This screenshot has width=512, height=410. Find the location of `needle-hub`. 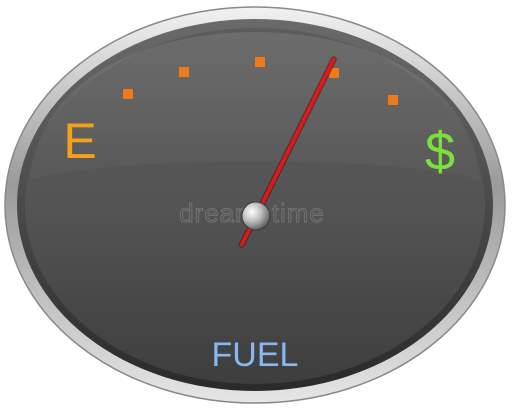

needle-hub is located at coordinates (256, 216).